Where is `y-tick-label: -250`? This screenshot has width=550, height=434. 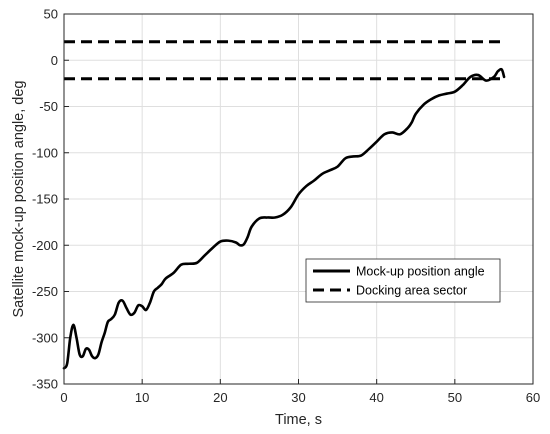 y-tick-label: -250 is located at coordinates (45, 291).